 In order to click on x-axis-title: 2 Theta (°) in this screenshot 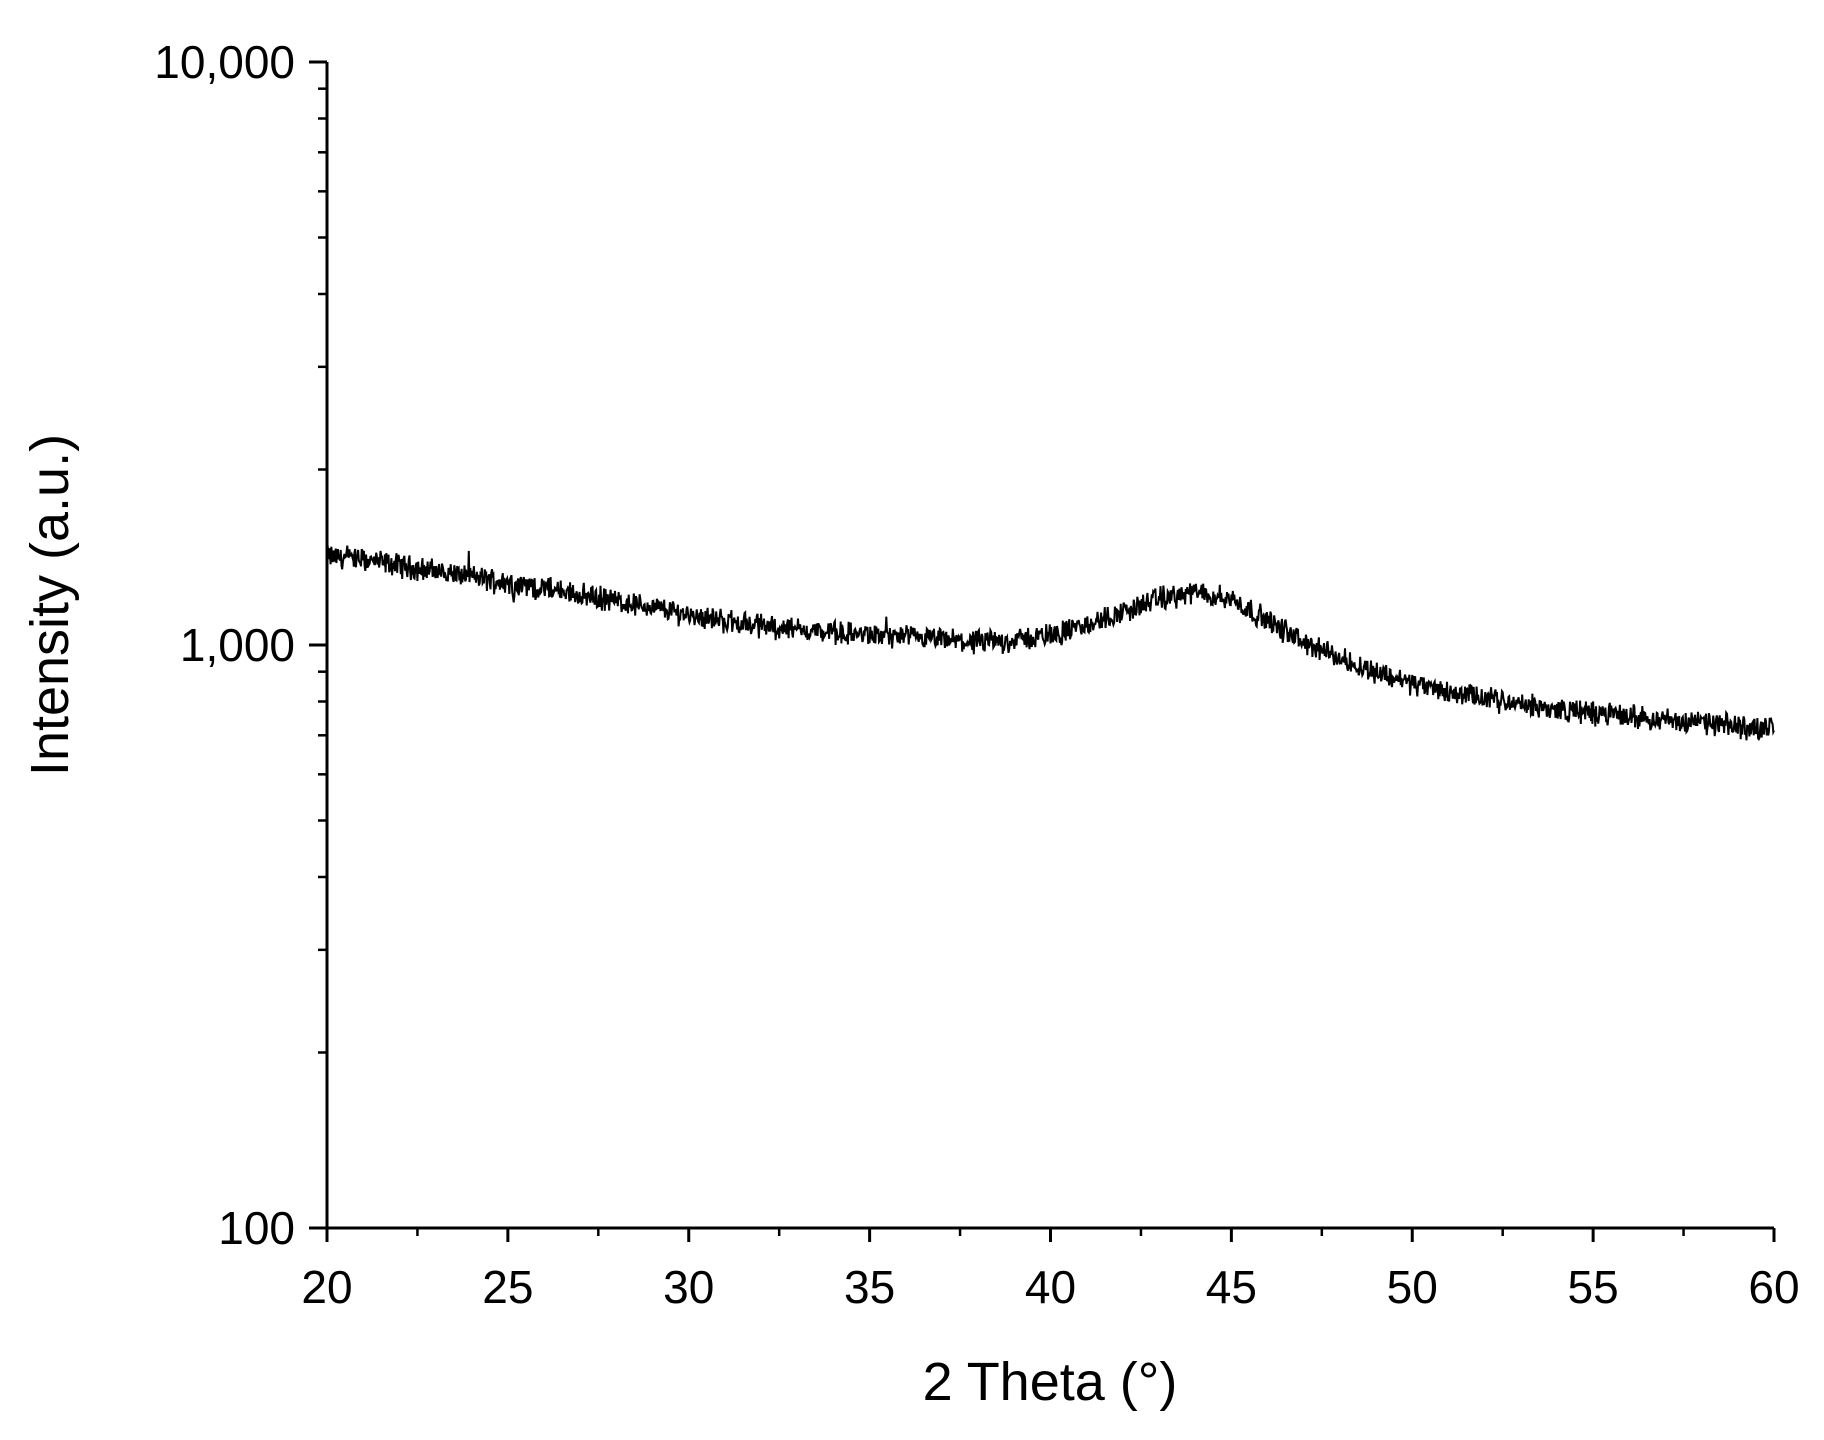, I will do `click(1050, 1382)`.